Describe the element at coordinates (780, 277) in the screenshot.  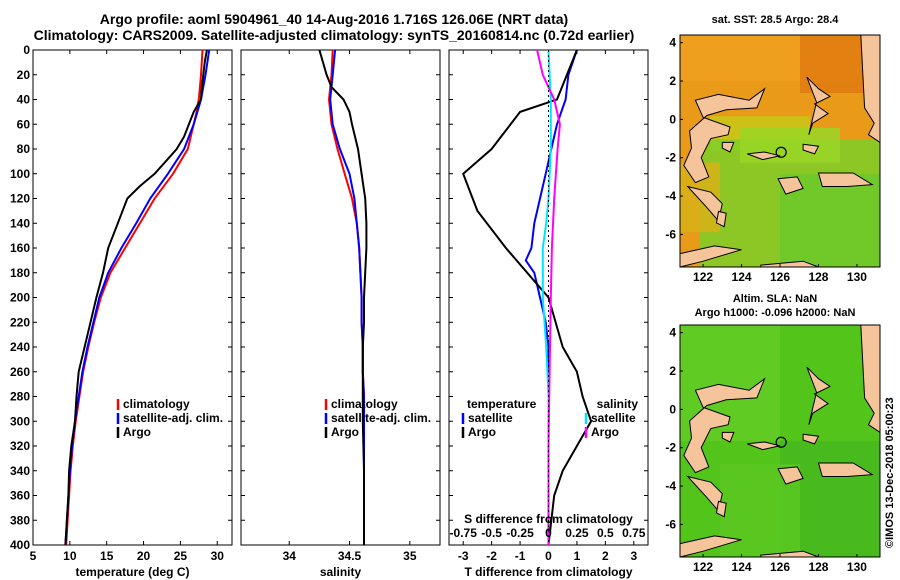
I see `sst-xtick-label: 126` at that location.